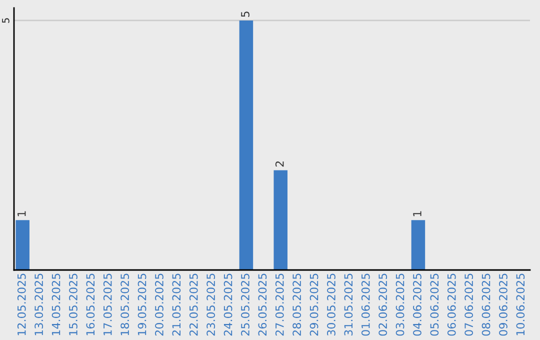  What do you see at coordinates (228, 305) in the screenshot?
I see `x-tick-label: 24.05.2025` at bounding box center [228, 305].